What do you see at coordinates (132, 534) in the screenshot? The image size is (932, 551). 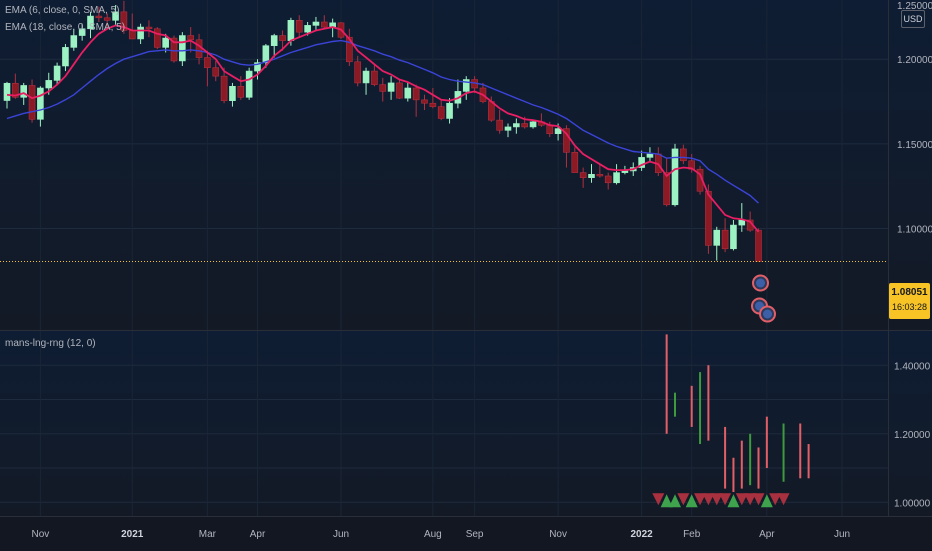 I see `time-tick-label: 2021` at bounding box center [132, 534].